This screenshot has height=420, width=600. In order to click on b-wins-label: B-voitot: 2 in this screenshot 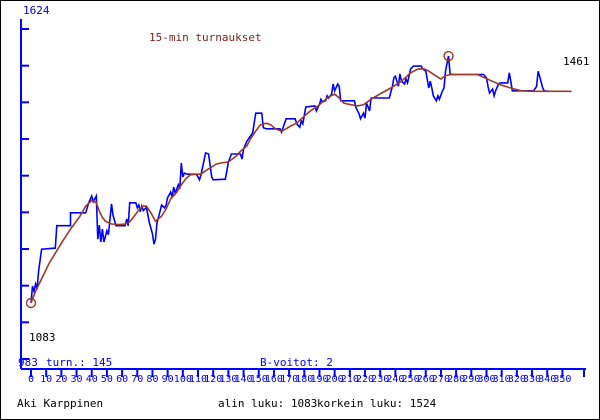, I will do `click(296, 362)`.